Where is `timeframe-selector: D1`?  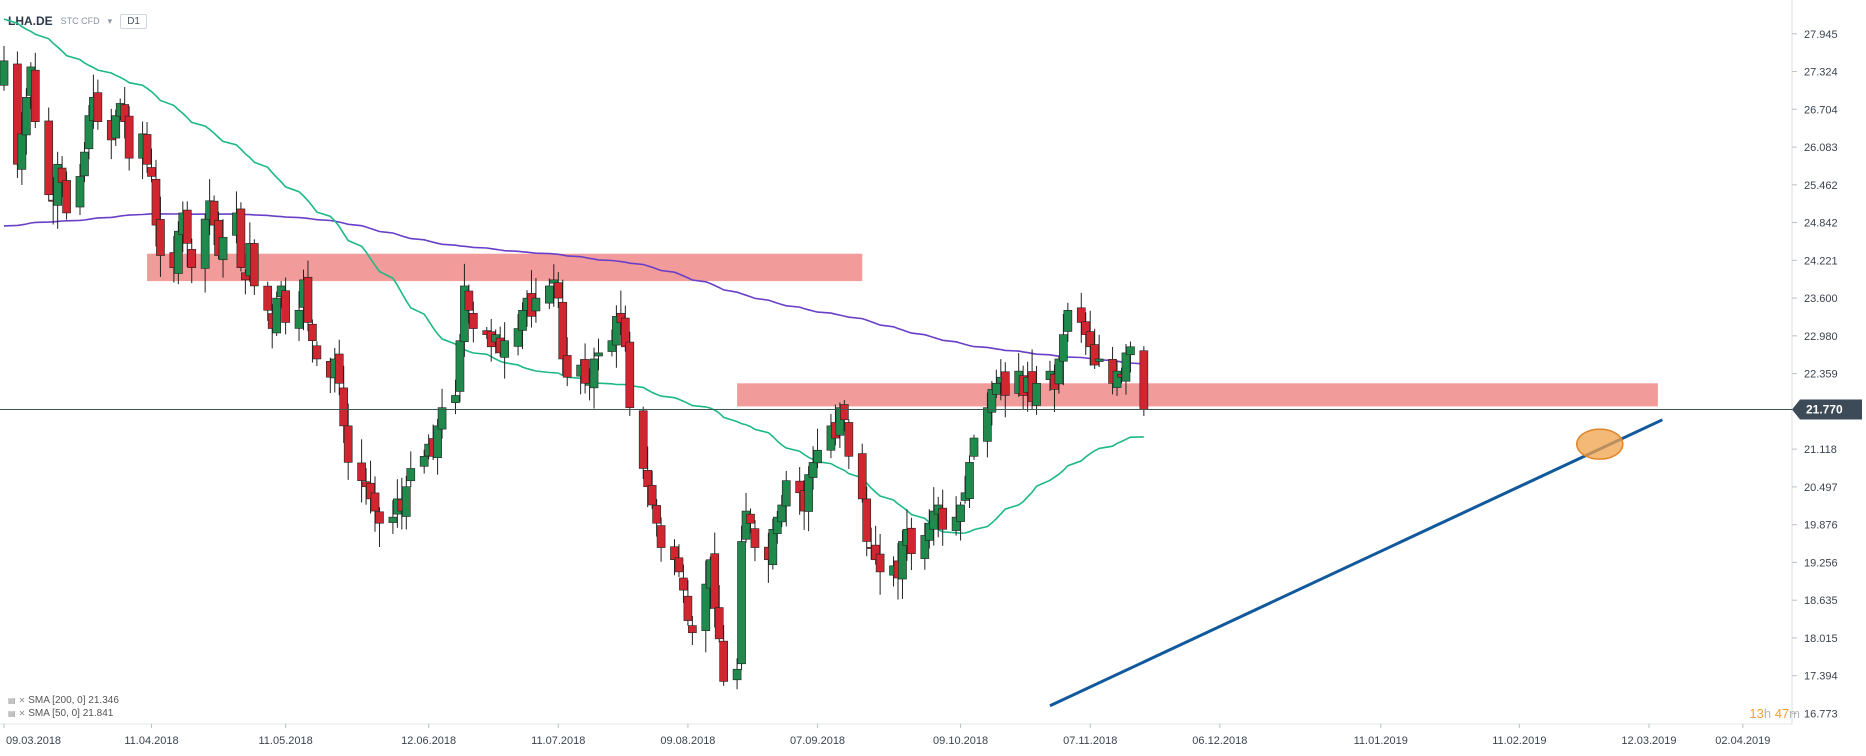
timeframe-selector: D1 is located at coordinates (133, 21).